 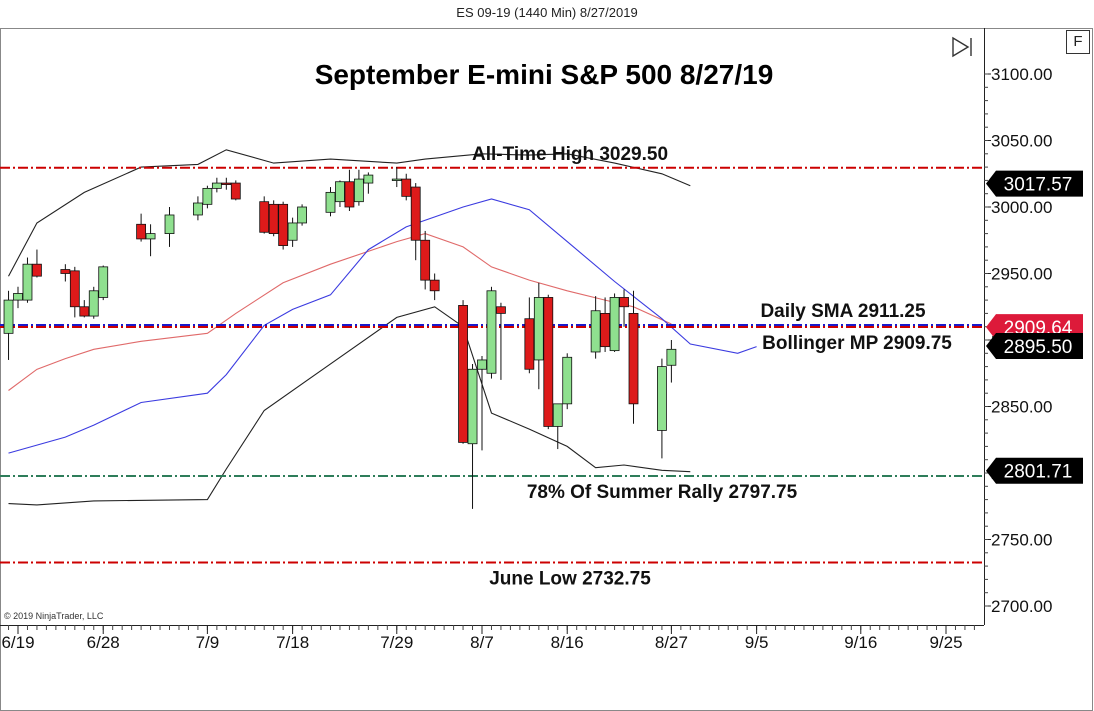 What do you see at coordinates (962, 47) in the screenshot?
I see `end-of-bars-icon` at bounding box center [962, 47].